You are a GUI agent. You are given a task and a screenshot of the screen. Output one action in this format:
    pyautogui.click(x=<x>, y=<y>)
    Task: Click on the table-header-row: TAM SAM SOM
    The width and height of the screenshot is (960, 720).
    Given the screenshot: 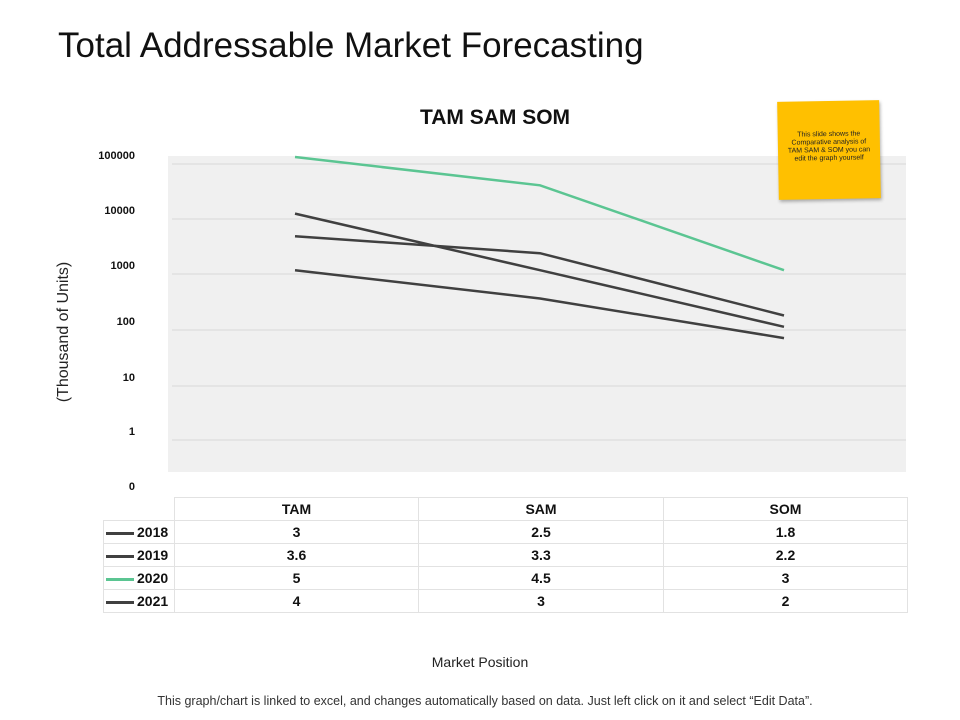 What is the action you would take?
    pyautogui.click(x=506, y=509)
    